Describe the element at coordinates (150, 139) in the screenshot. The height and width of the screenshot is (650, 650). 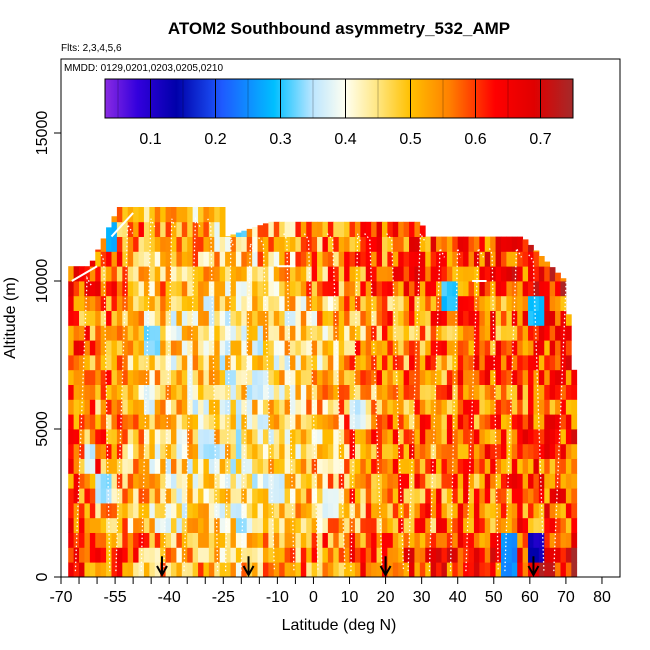
I see `colorbar-tick-label: 0.1` at that location.